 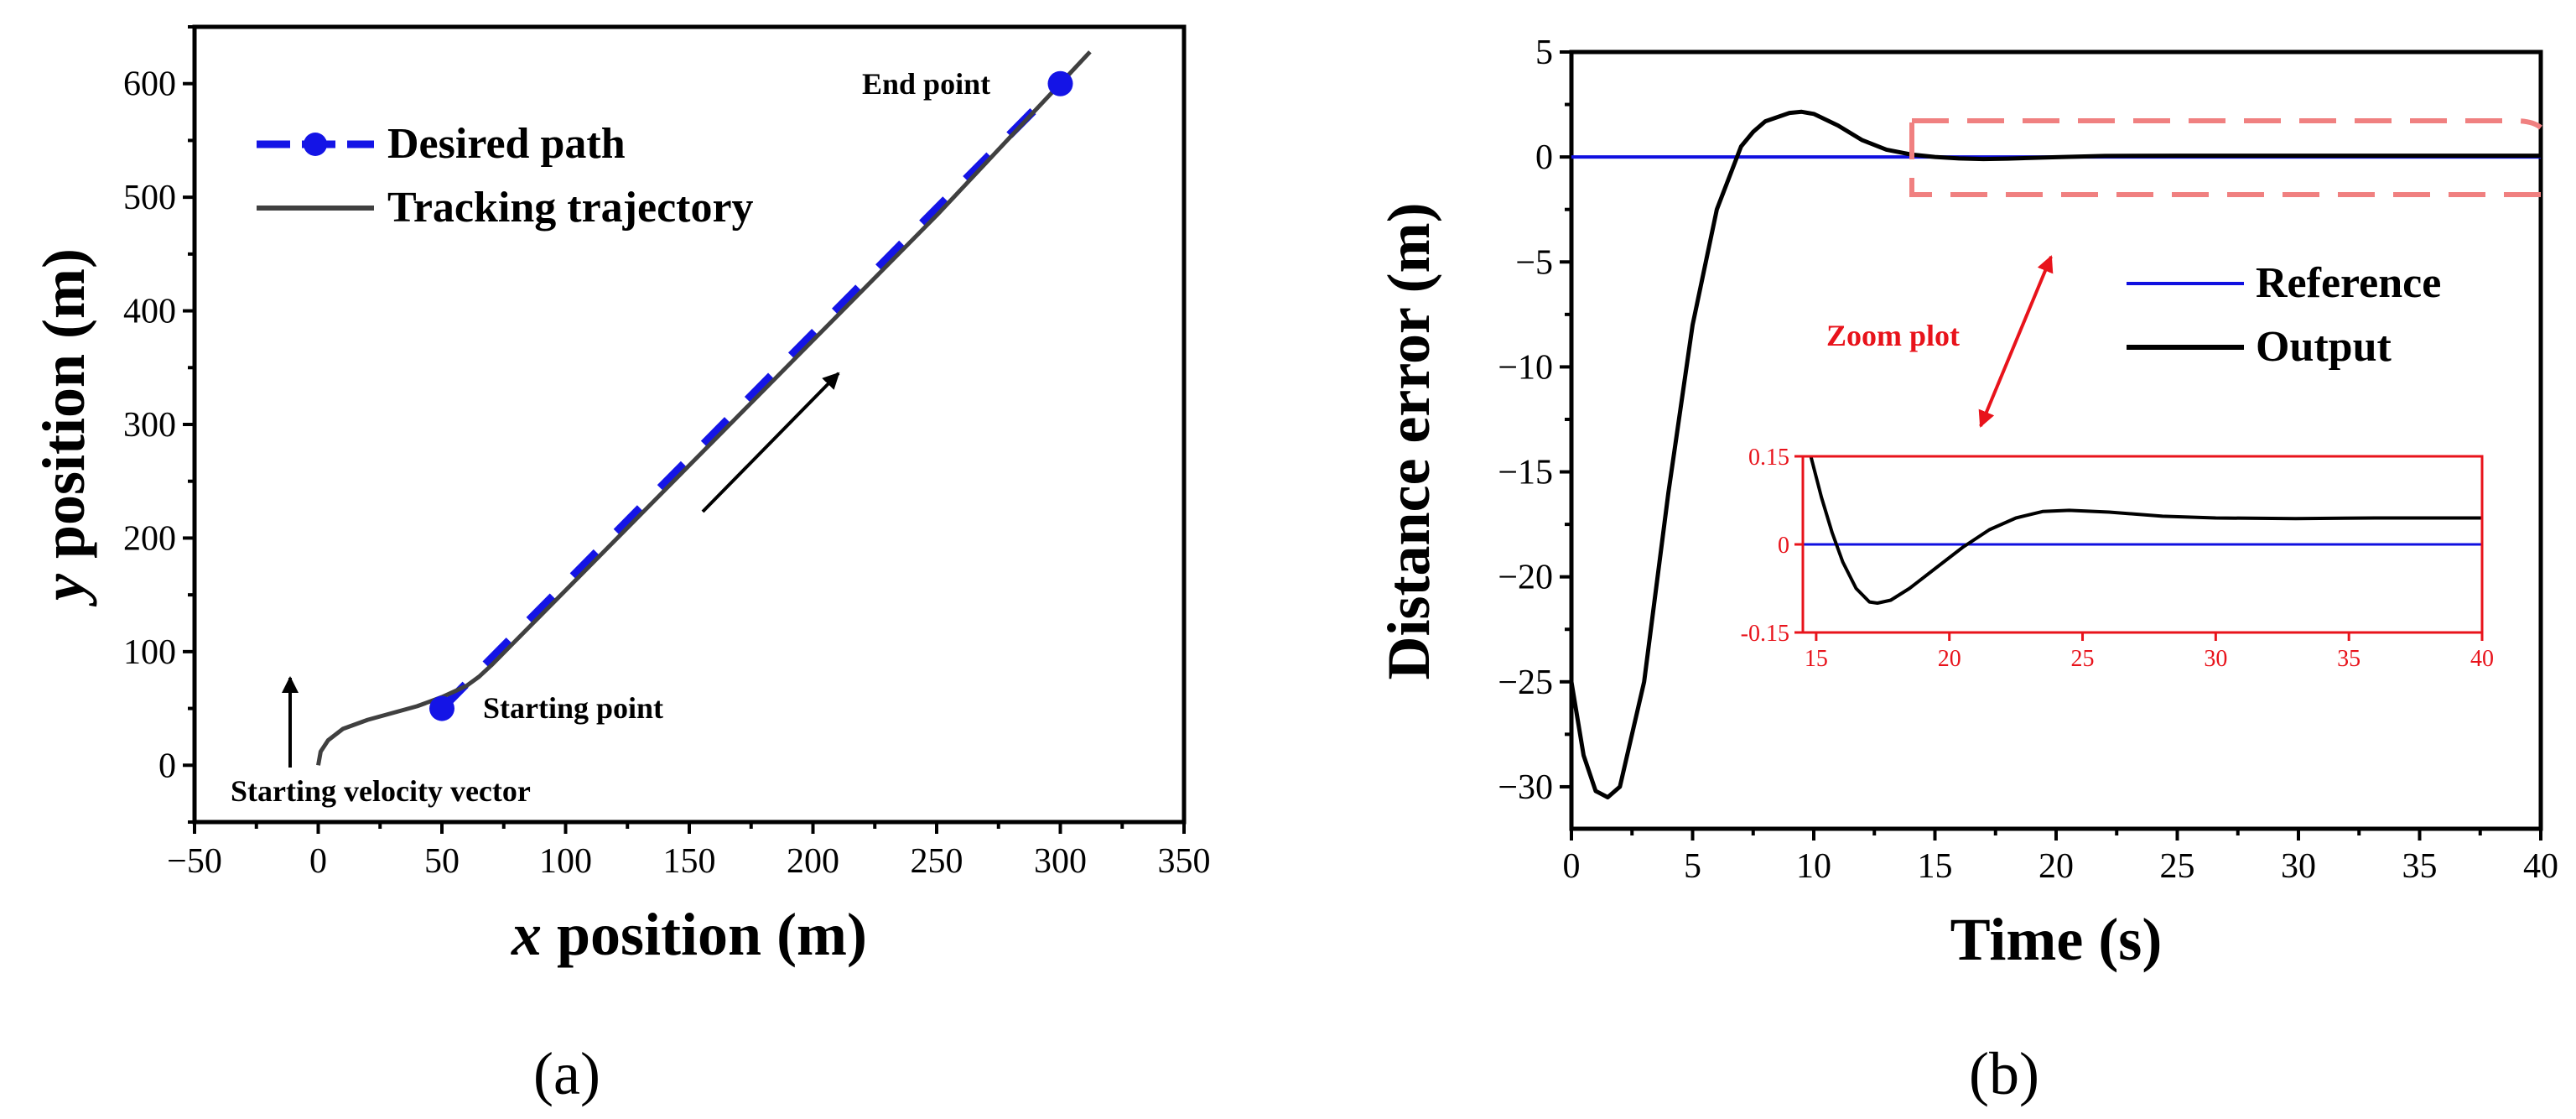 I want to click on inset-x-tick-label: 30, so click(x=2215, y=659).